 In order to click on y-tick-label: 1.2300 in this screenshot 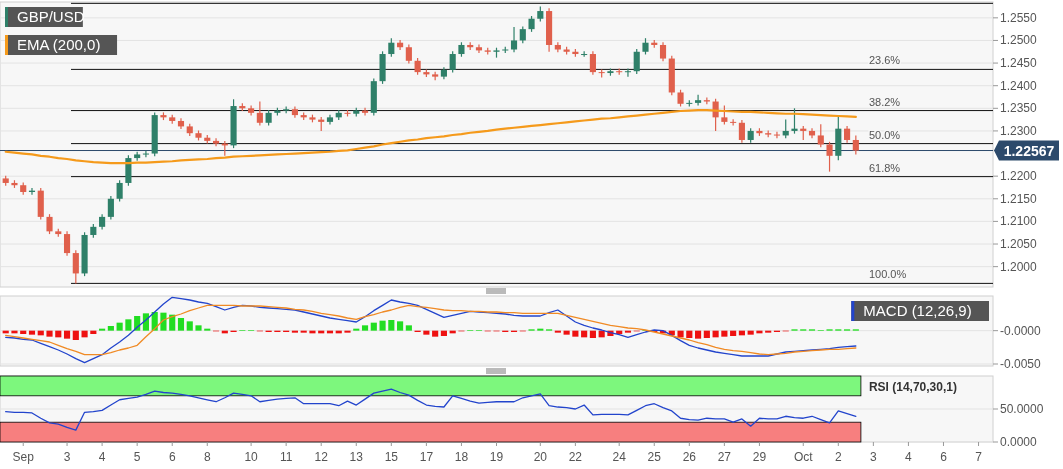, I will do `click(1019, 130)`.